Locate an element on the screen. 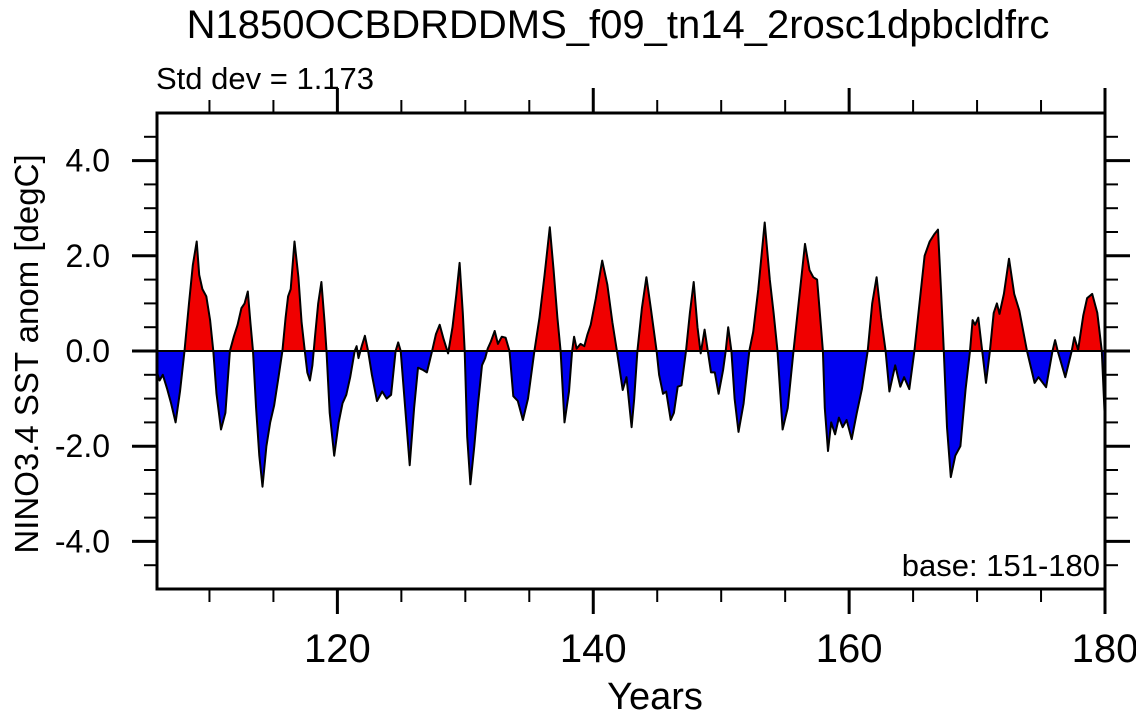 The image size is (1136, 714). y-tick-label: -4.0 is located at coordinates (82, 541).